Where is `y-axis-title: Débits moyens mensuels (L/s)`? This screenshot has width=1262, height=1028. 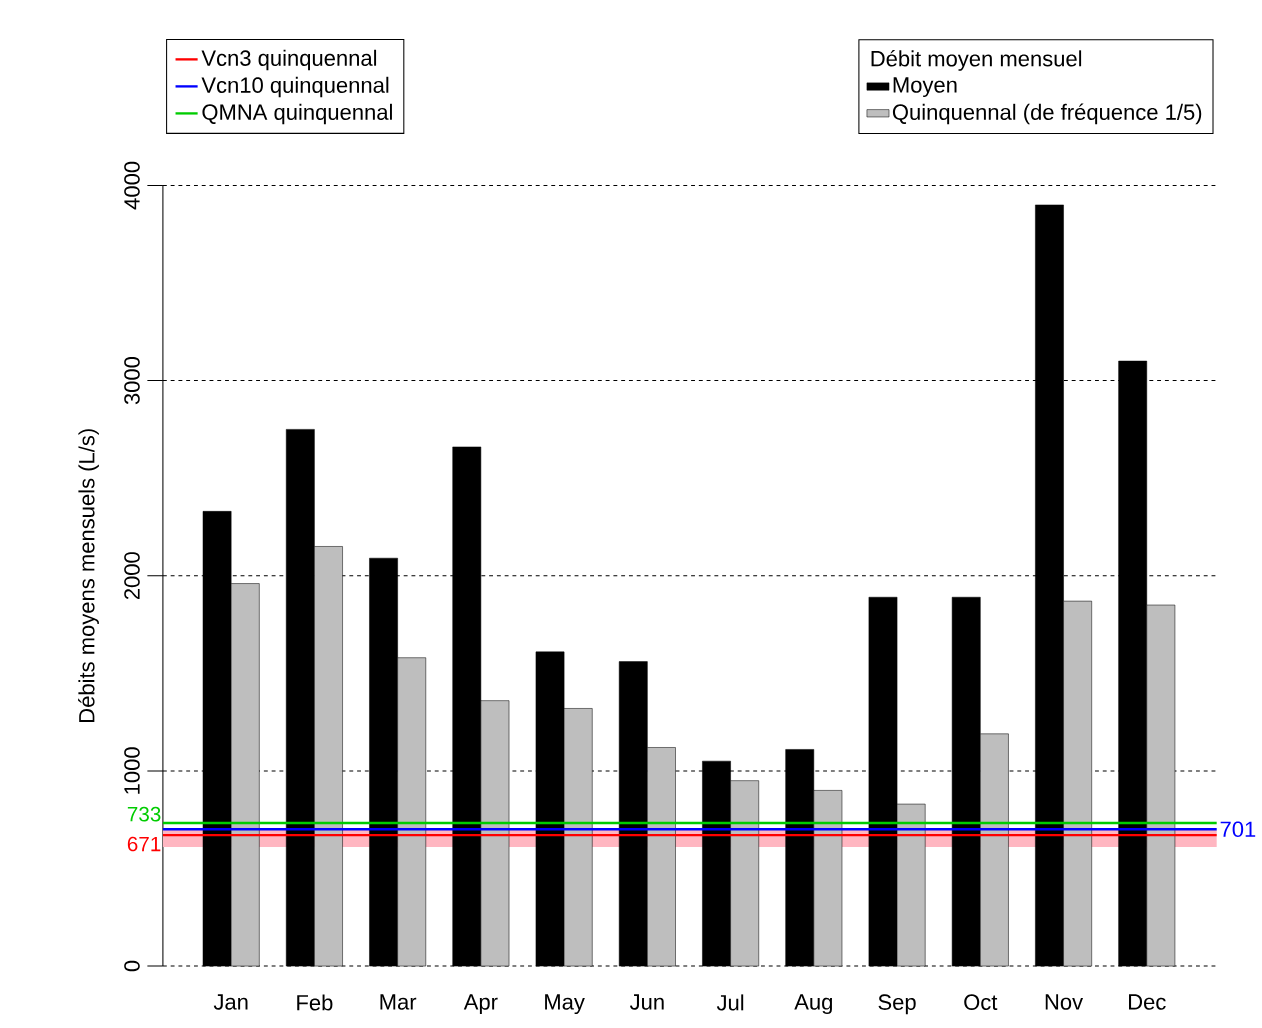
y-axis-title: Débits moyens mensuels (L/s) is located at coordinates (88, 575).